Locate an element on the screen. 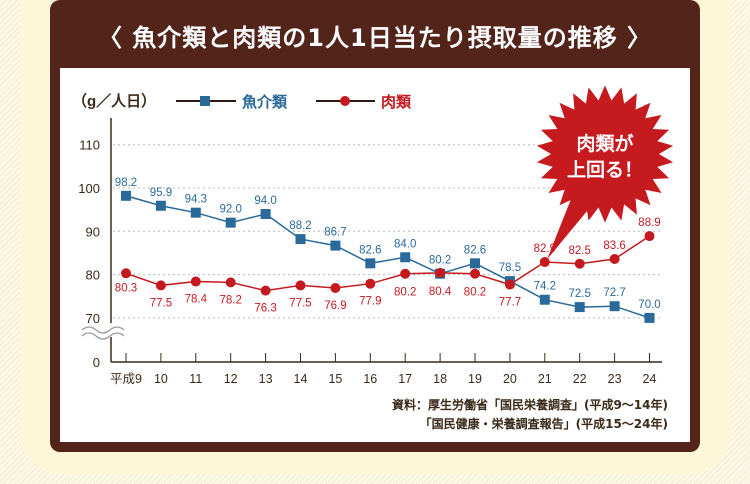  chart-title: 〈 魚介類と肉類の1人1日当たり摂取量の推移 〉 is located at coordinates (375, 38).